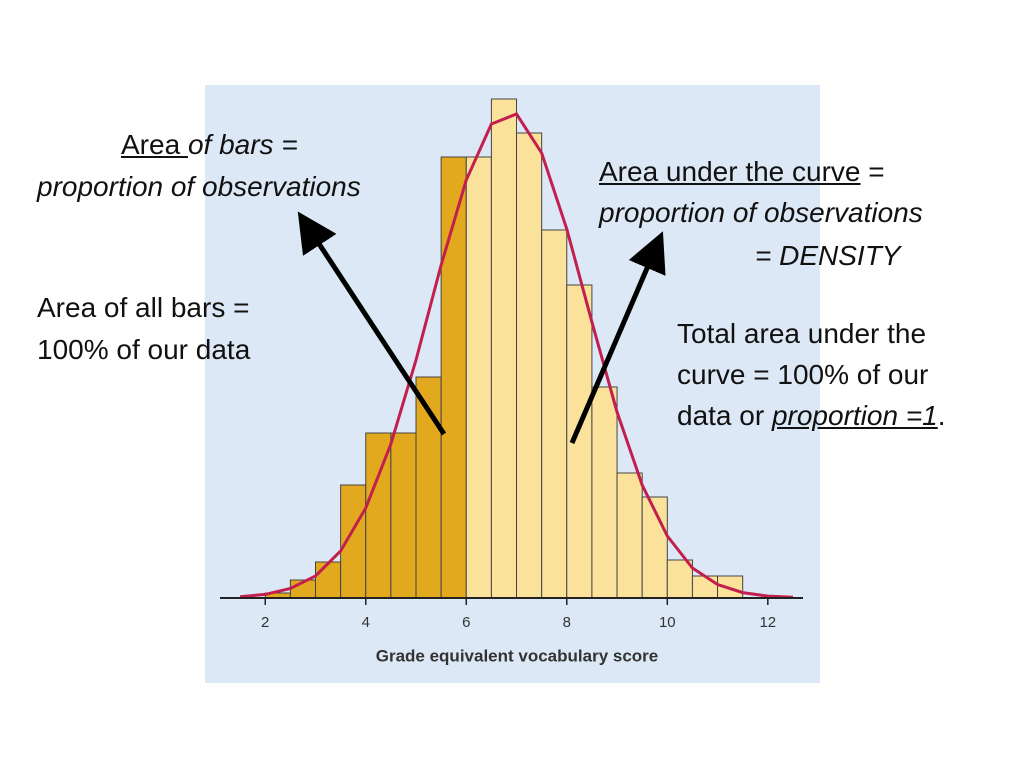 This screenshot has height=768, width=1024. Describe the element at coordinates (941, 415) in the screenshot. I see `annotation-text: .` at that location.